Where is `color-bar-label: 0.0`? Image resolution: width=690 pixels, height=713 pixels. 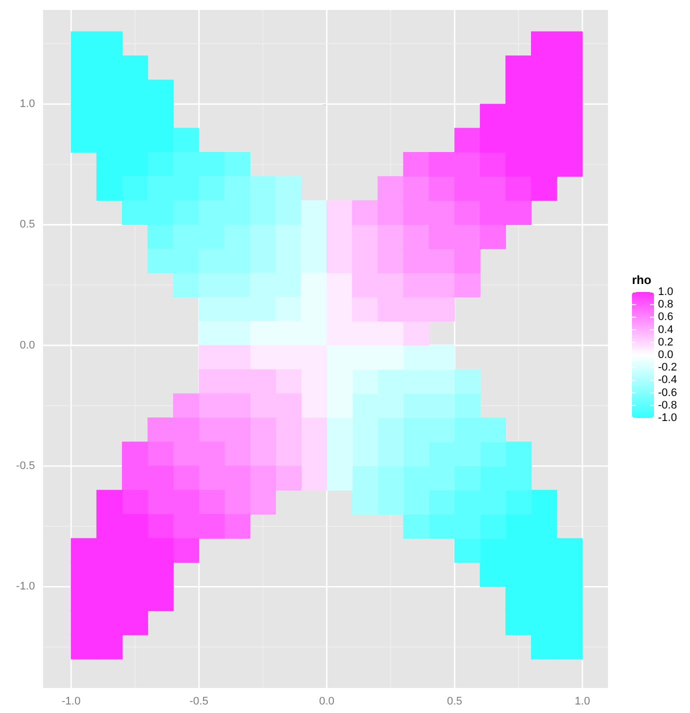 color-bar-label: 0.0 is located at coordinates (666, 355).